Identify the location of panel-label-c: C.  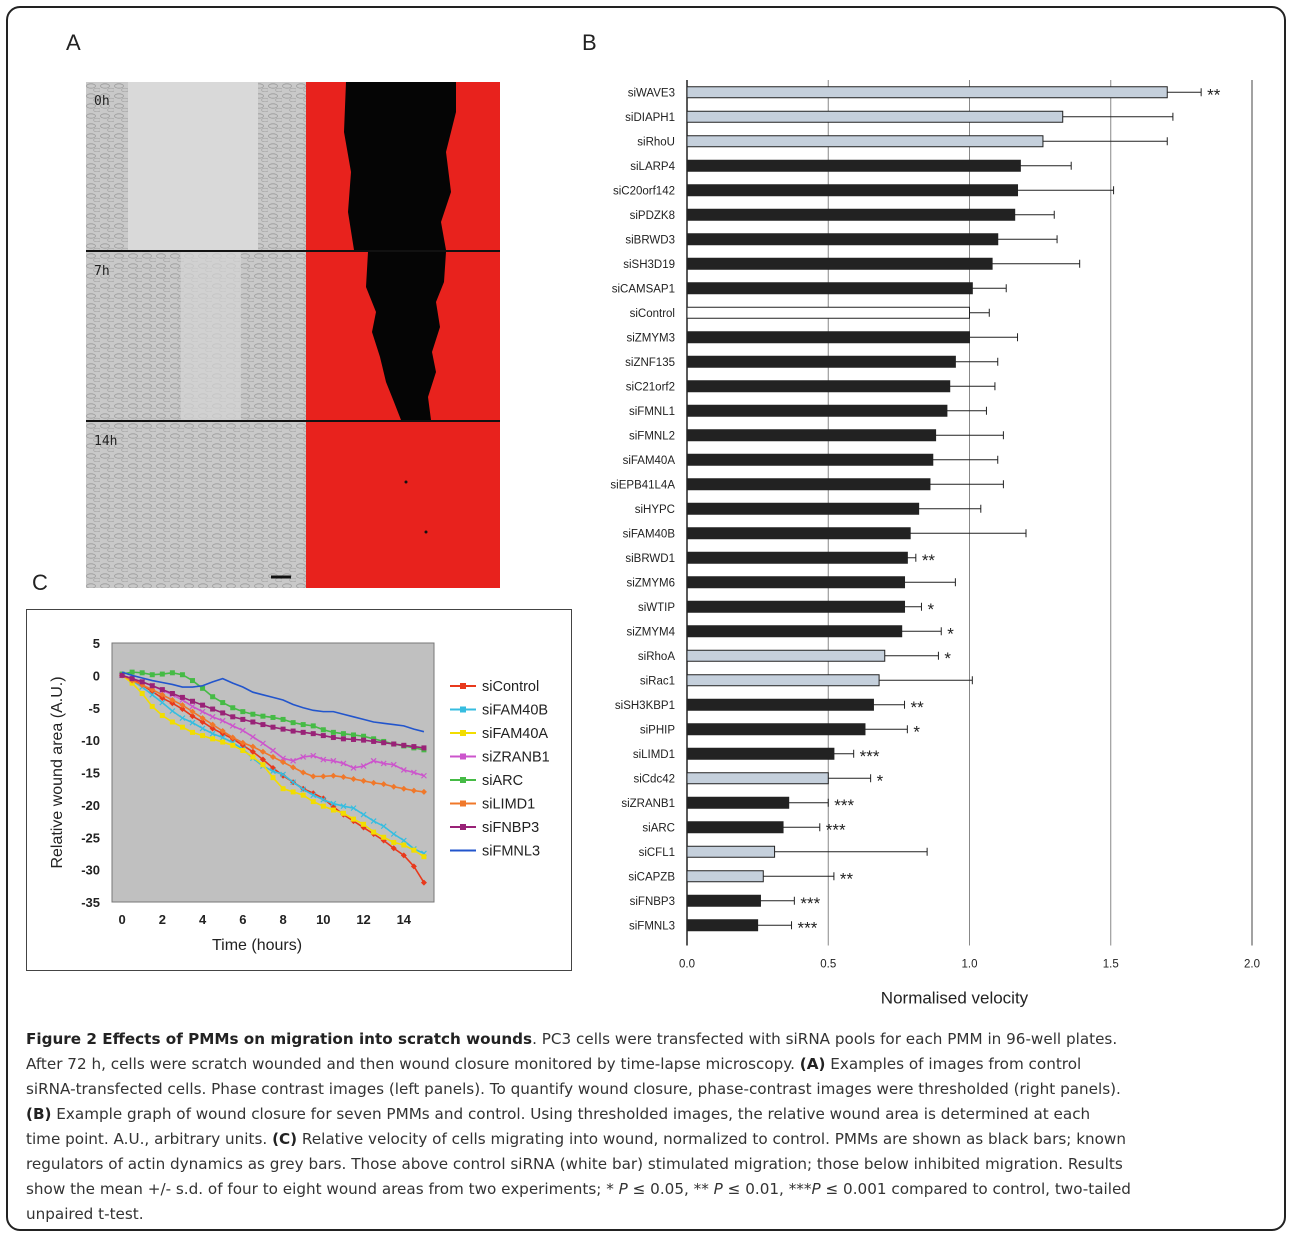
(40, 582).